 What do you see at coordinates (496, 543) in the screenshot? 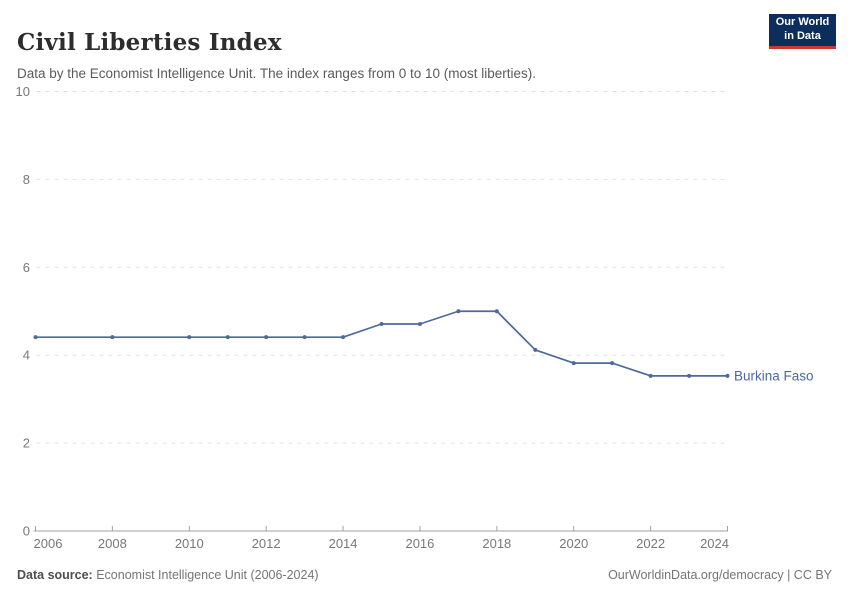
I see `x-axis-label-2018: 2018` at bounding box center [496, 543].